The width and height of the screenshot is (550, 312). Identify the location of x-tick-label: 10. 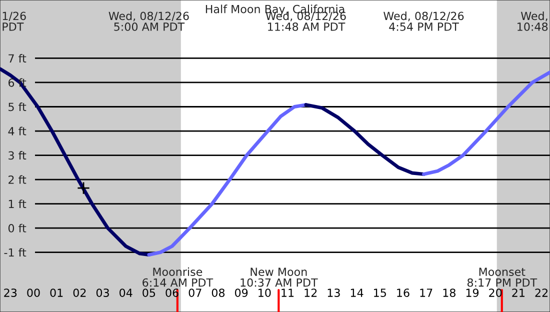
(264, 292).